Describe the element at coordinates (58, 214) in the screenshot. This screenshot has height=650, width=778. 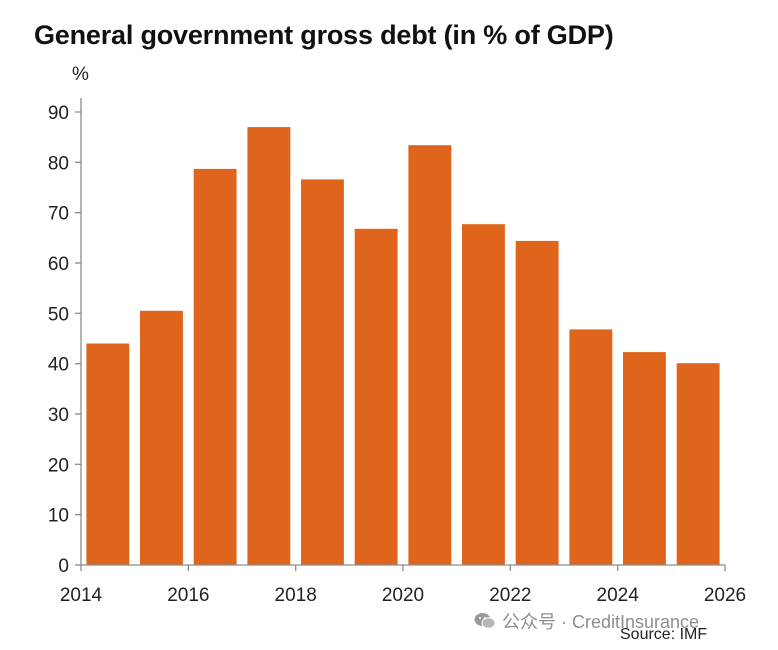
I see `y-tick-label: 70` at that location.